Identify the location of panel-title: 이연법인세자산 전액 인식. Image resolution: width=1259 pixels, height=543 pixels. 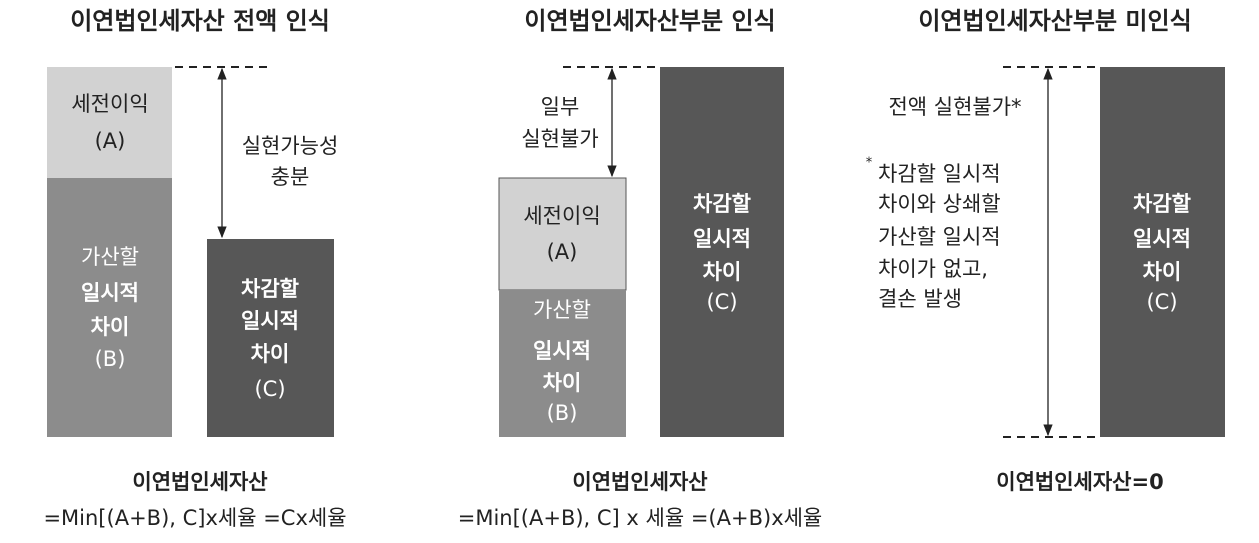
(200, 21).